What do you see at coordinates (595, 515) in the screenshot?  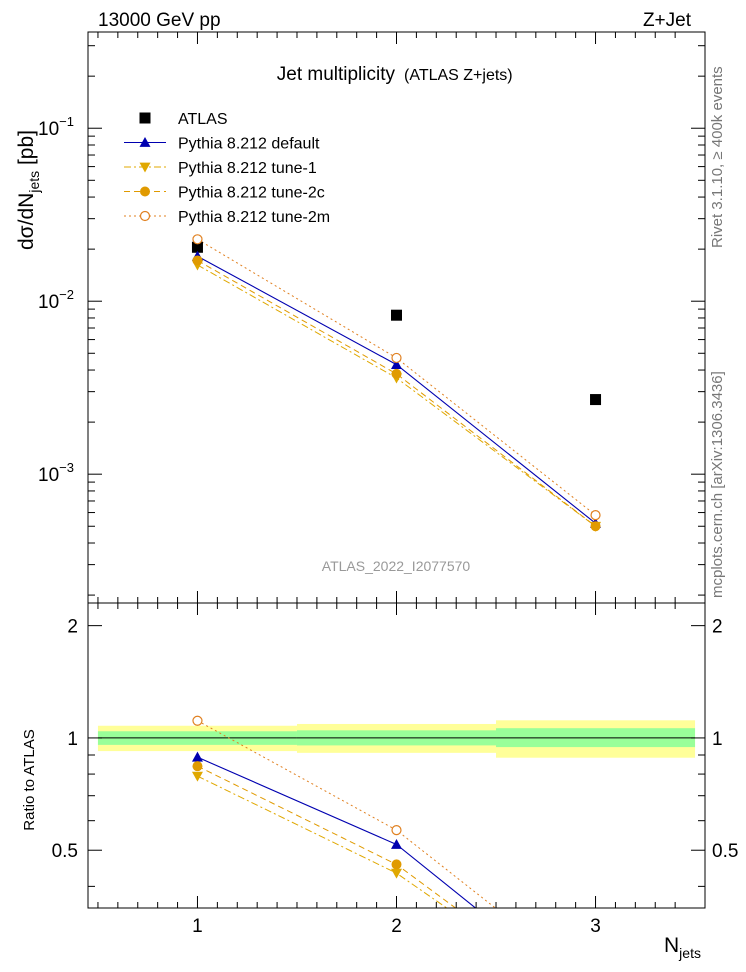 I see `main-point-s4-x3` at bounding box center [595, 515].